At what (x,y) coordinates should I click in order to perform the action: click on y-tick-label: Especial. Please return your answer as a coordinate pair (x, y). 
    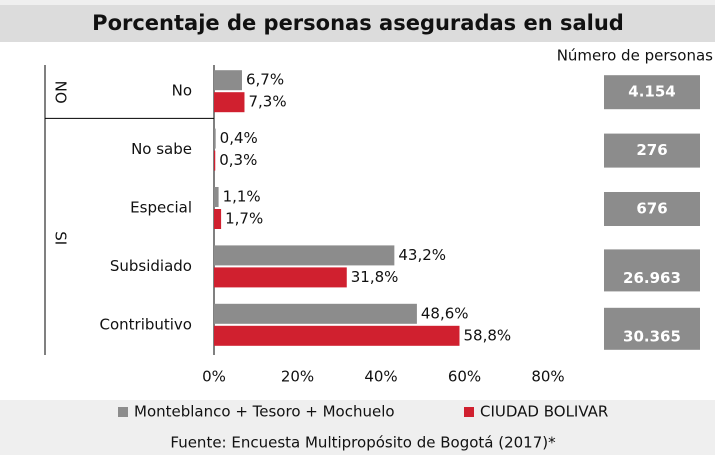
    Looking at the image, I should click on (161, 208).